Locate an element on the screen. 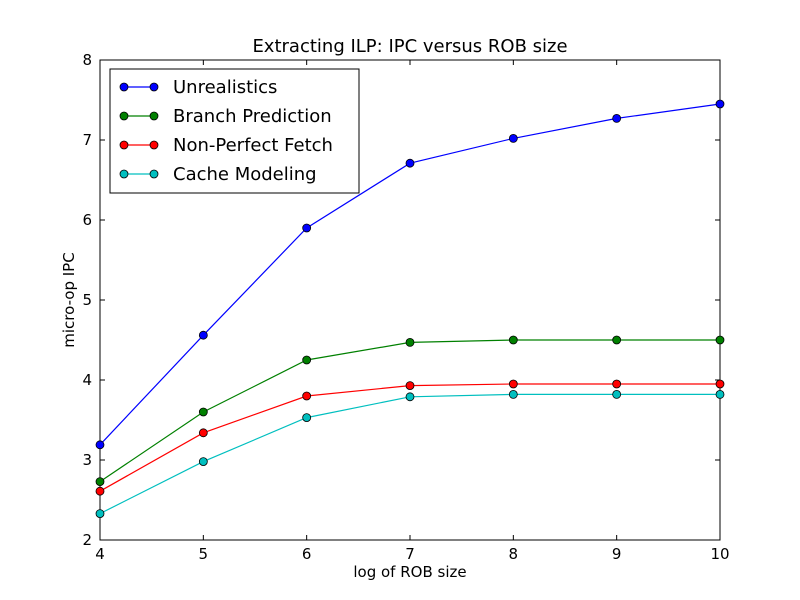 The image size is (800, 600). x-tick-label: 6 is located at coordinates (307, 554).